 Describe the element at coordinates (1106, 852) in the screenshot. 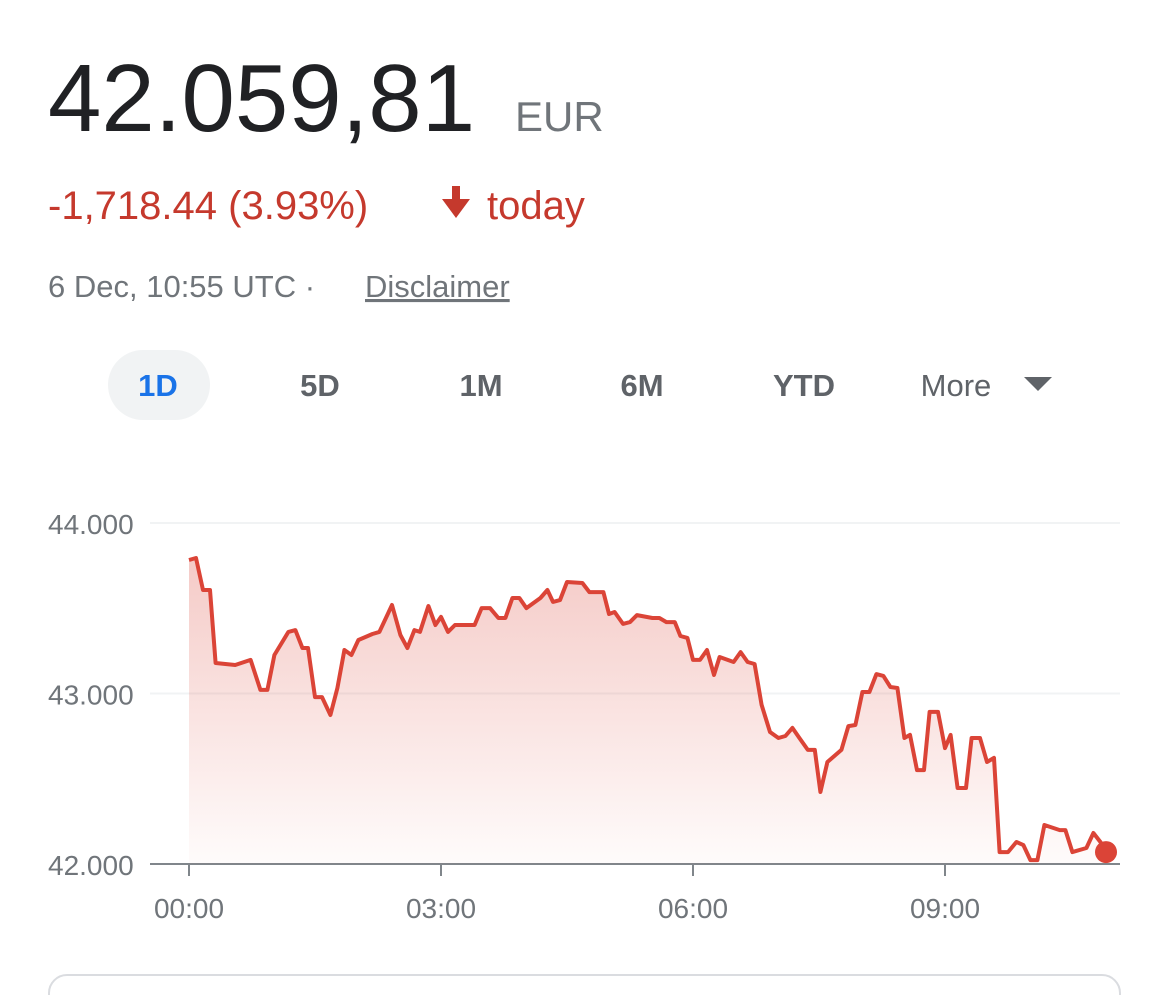

I see `last-point` at that location.